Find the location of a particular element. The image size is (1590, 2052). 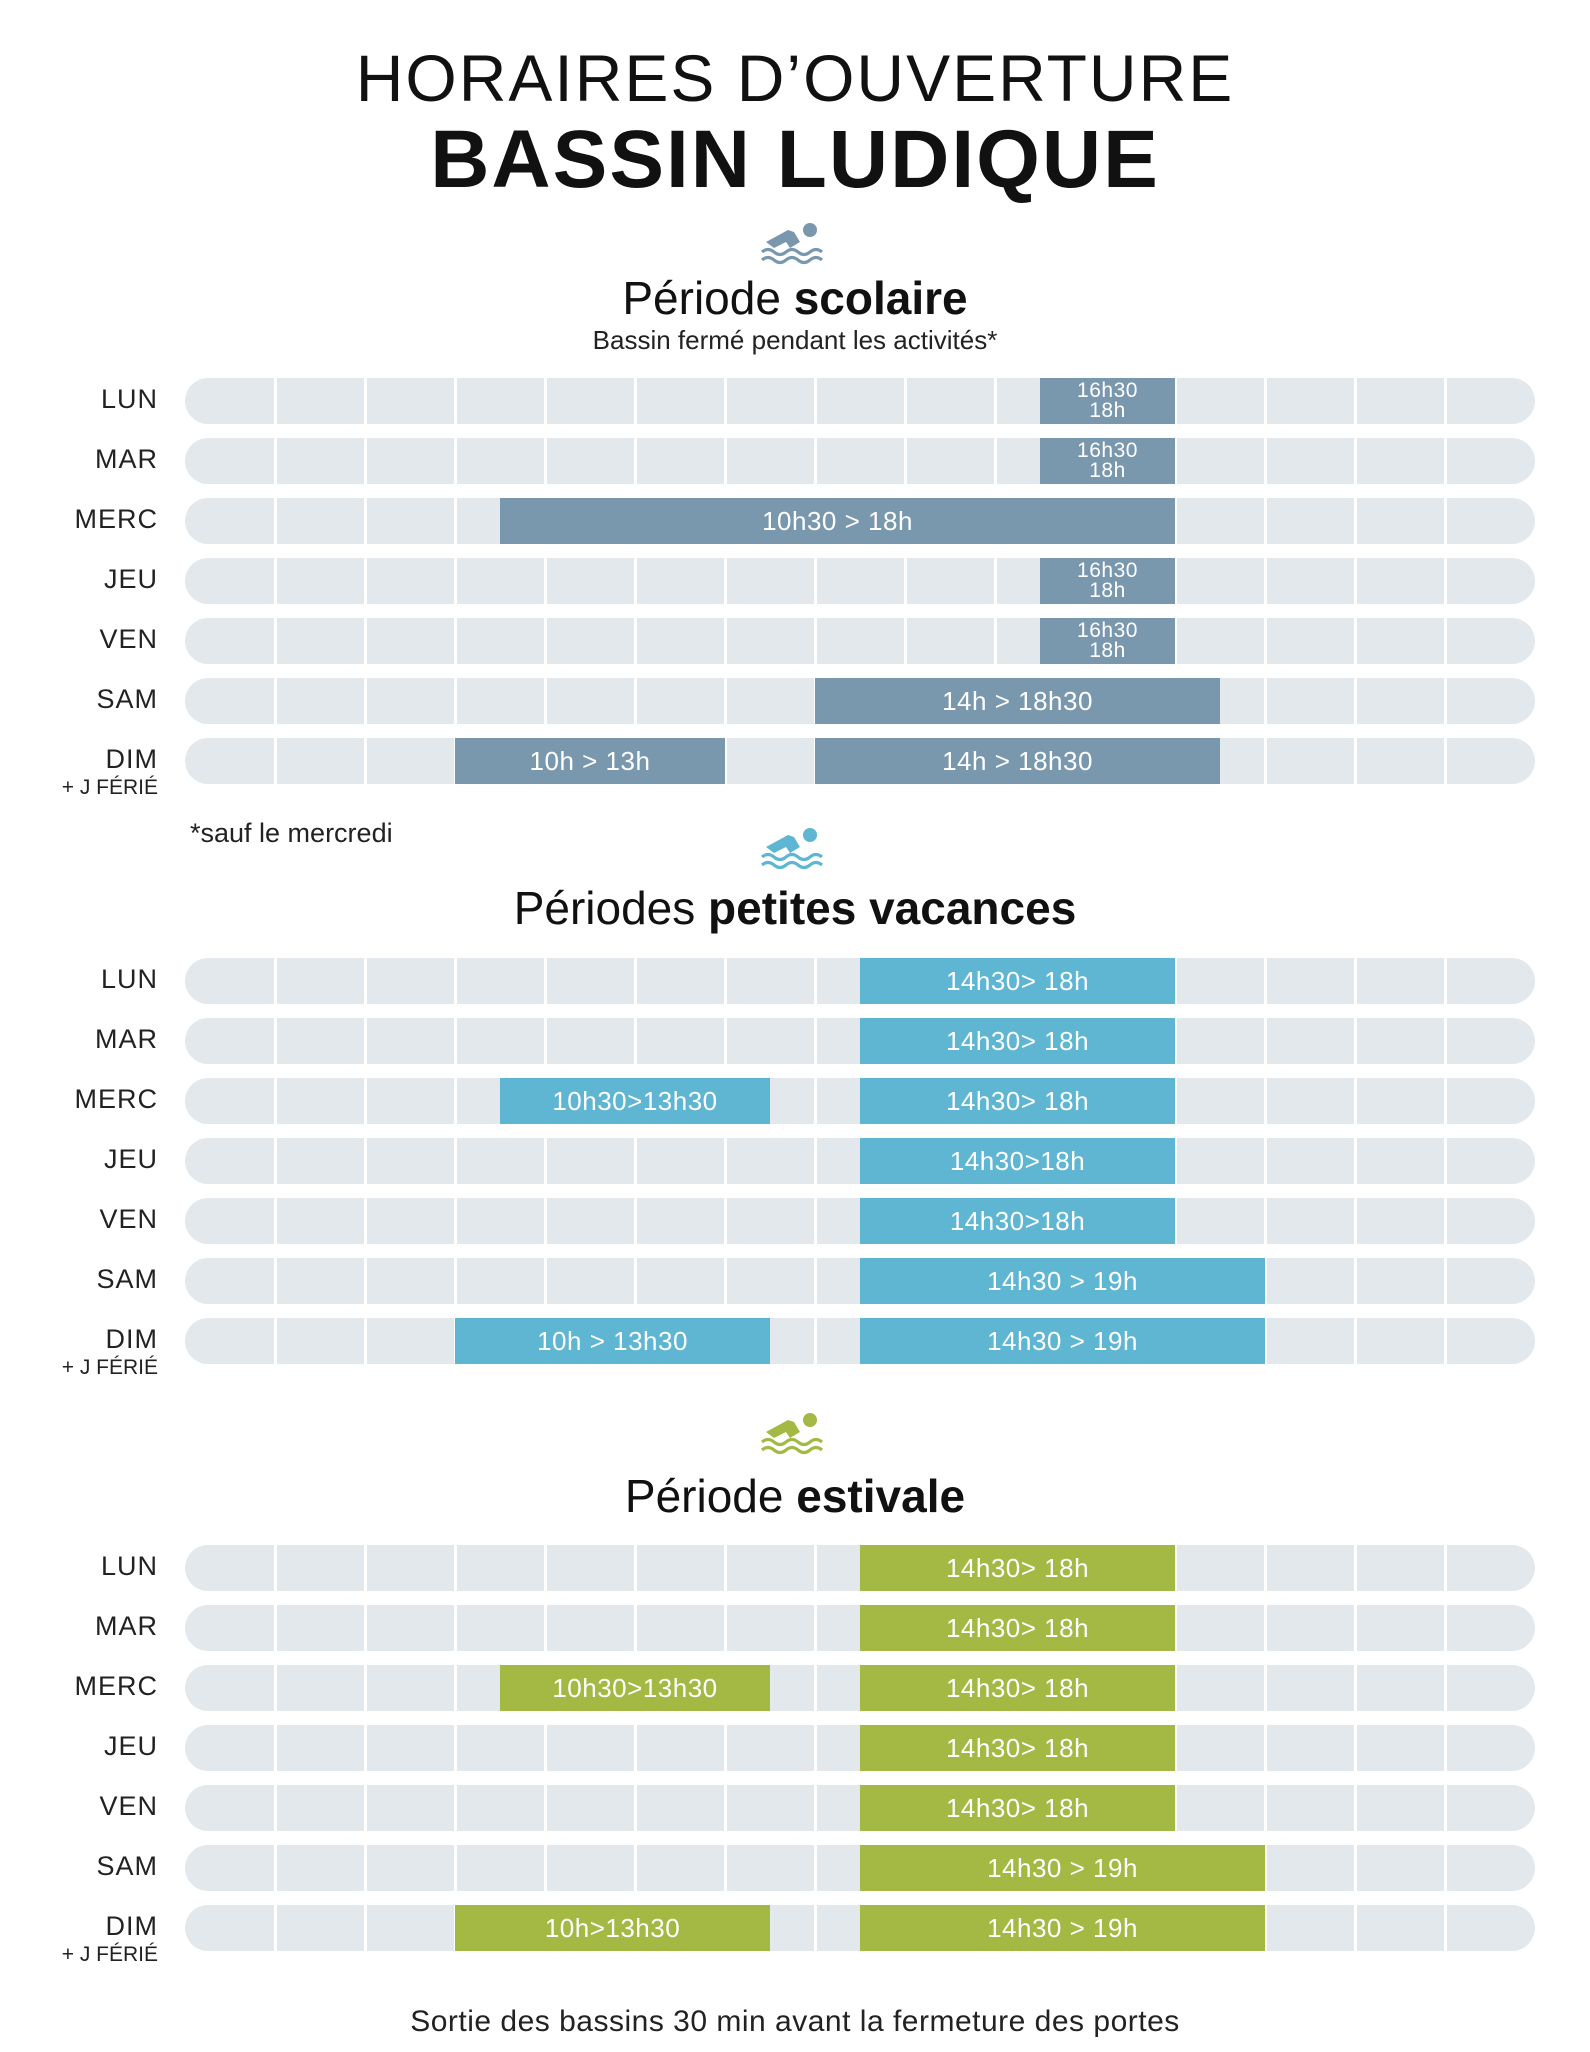

section-heading-normal: Période is located at coordinates (710, 1496).